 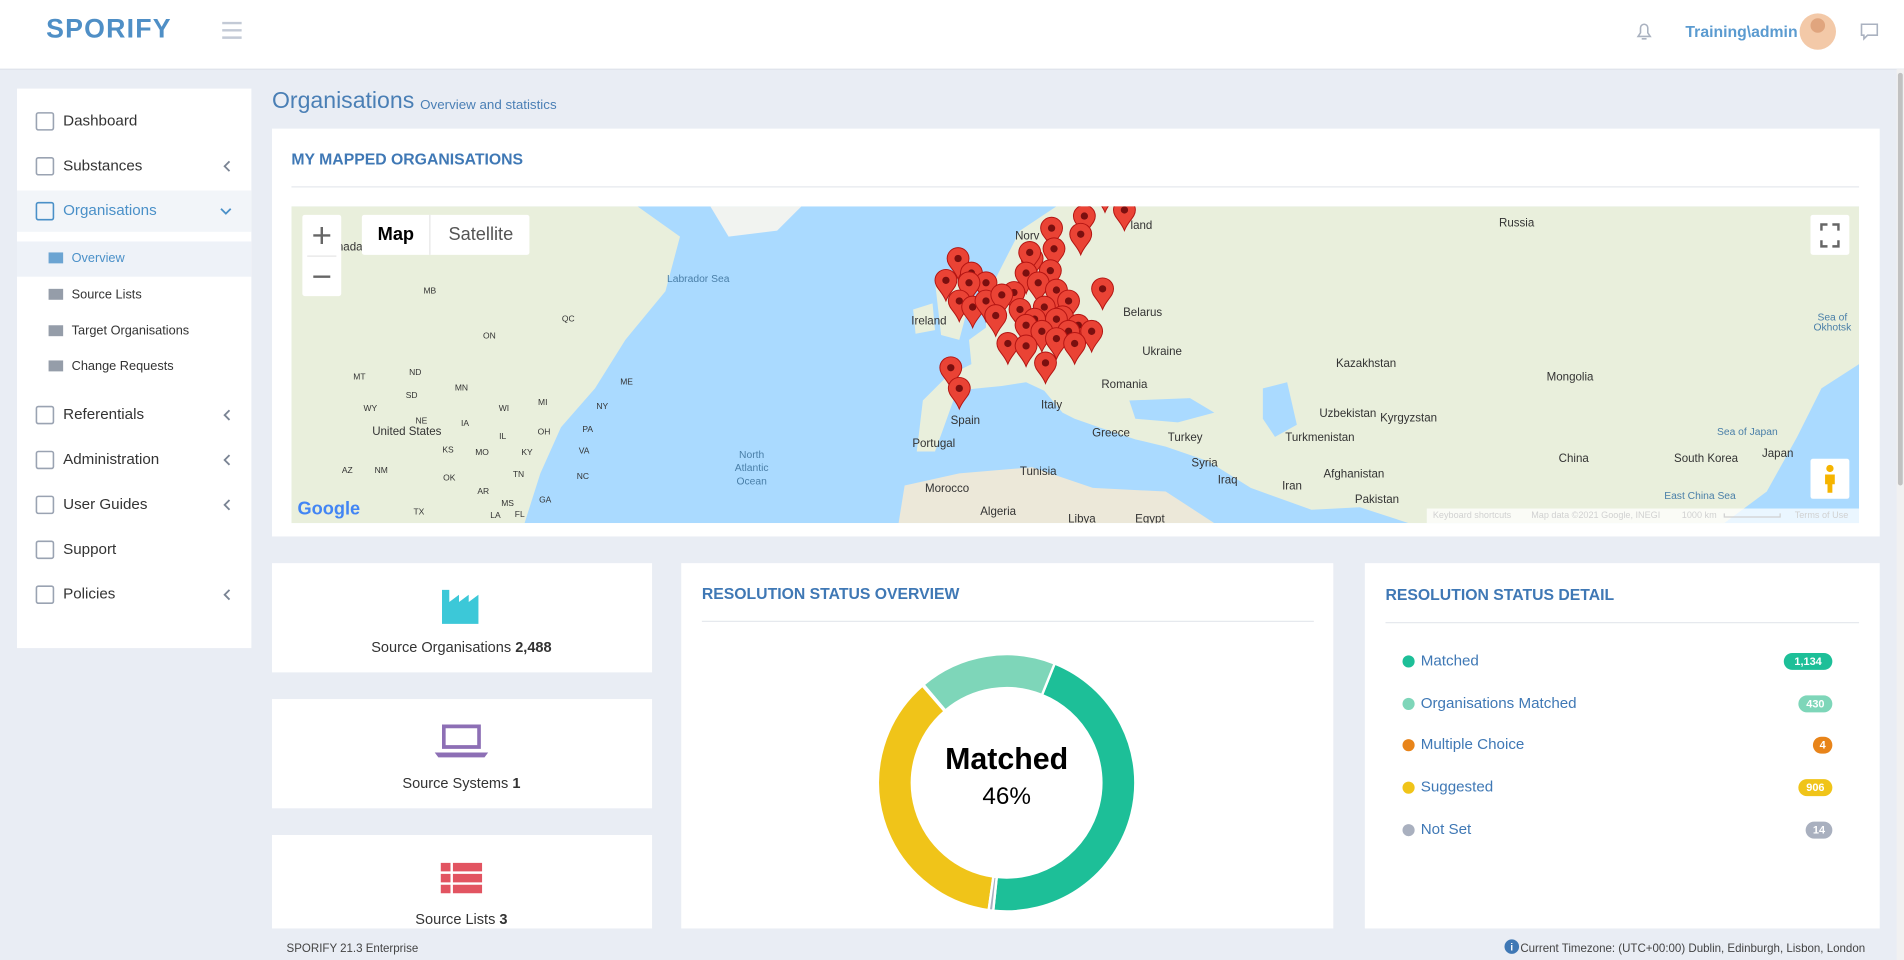 I want to click on submenu-item: Change Requests, so click(x=123, y=365).